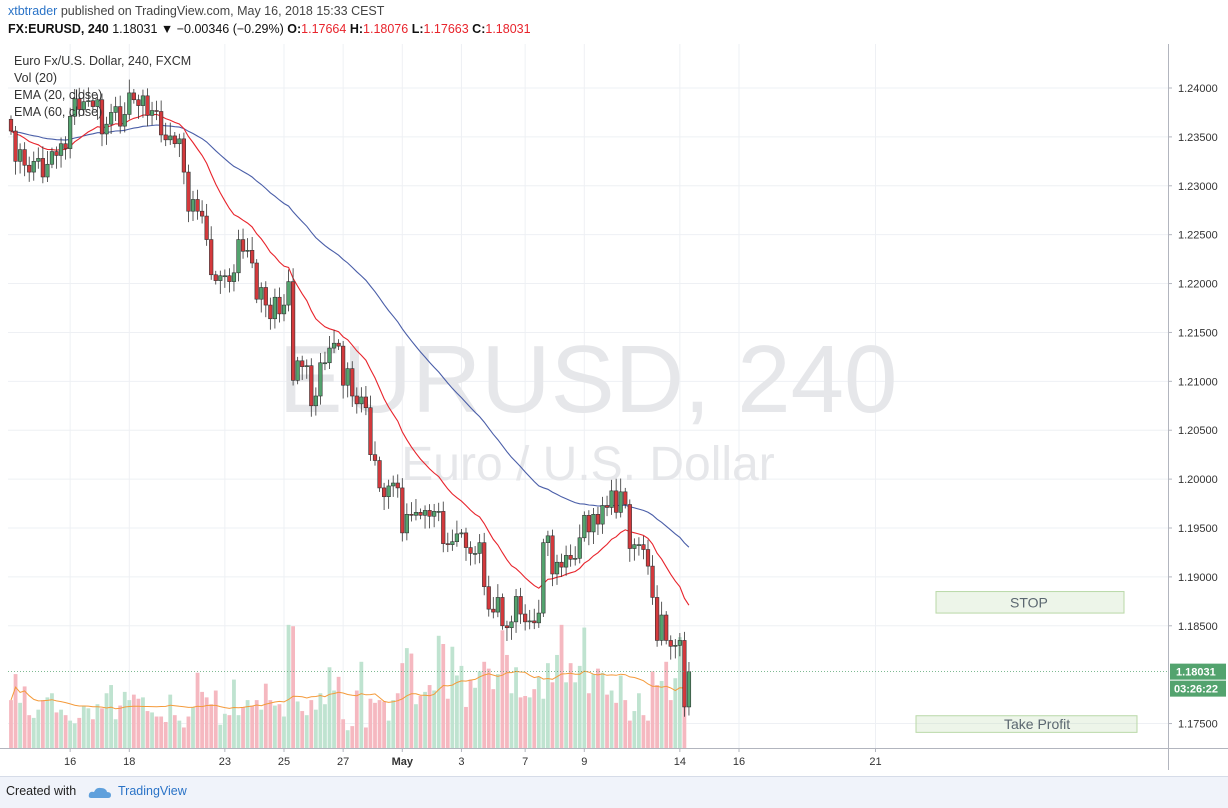 This screenshot has height=808, width=1228. I want to click on tradingview-link: TradingView, so click(152, 791).